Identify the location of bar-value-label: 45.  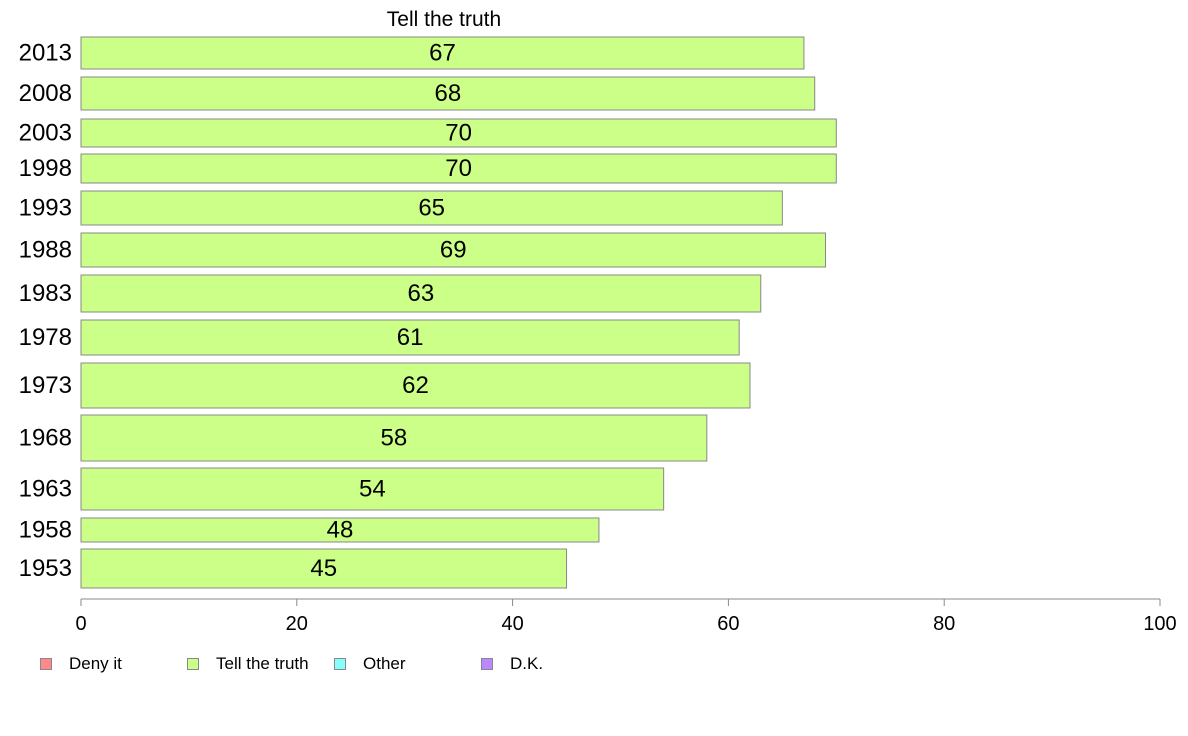
(323, 568).